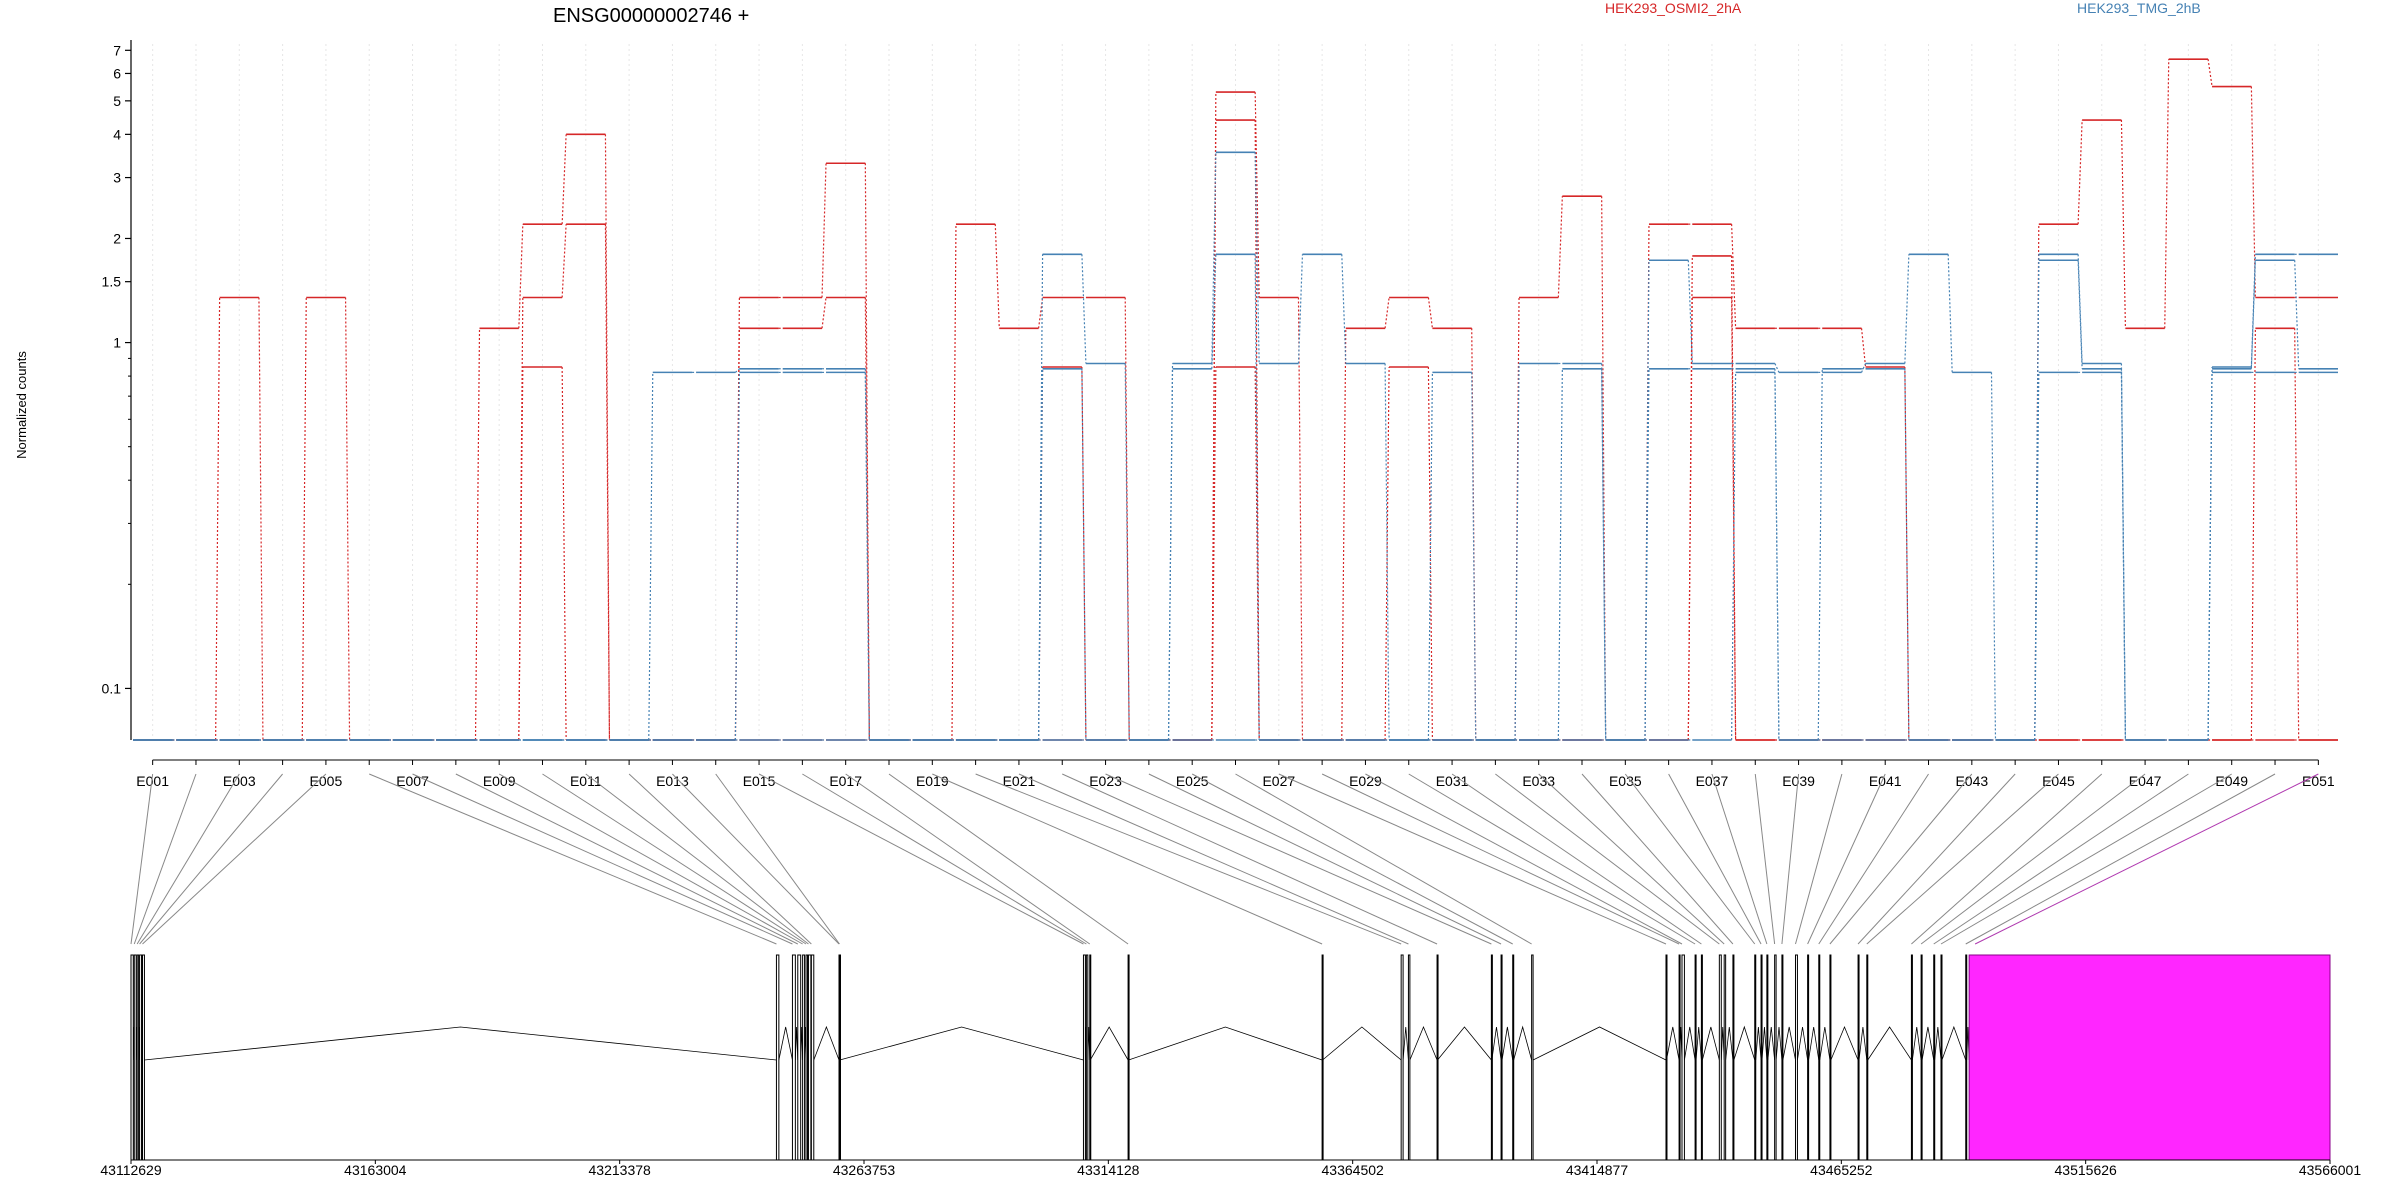 The height and width of the screenshot is (1200, 2400). What do you see at coordinates (117, 101) in the screenshot?
I see `y-tick-label: 5` at bounding box center [117, 101].